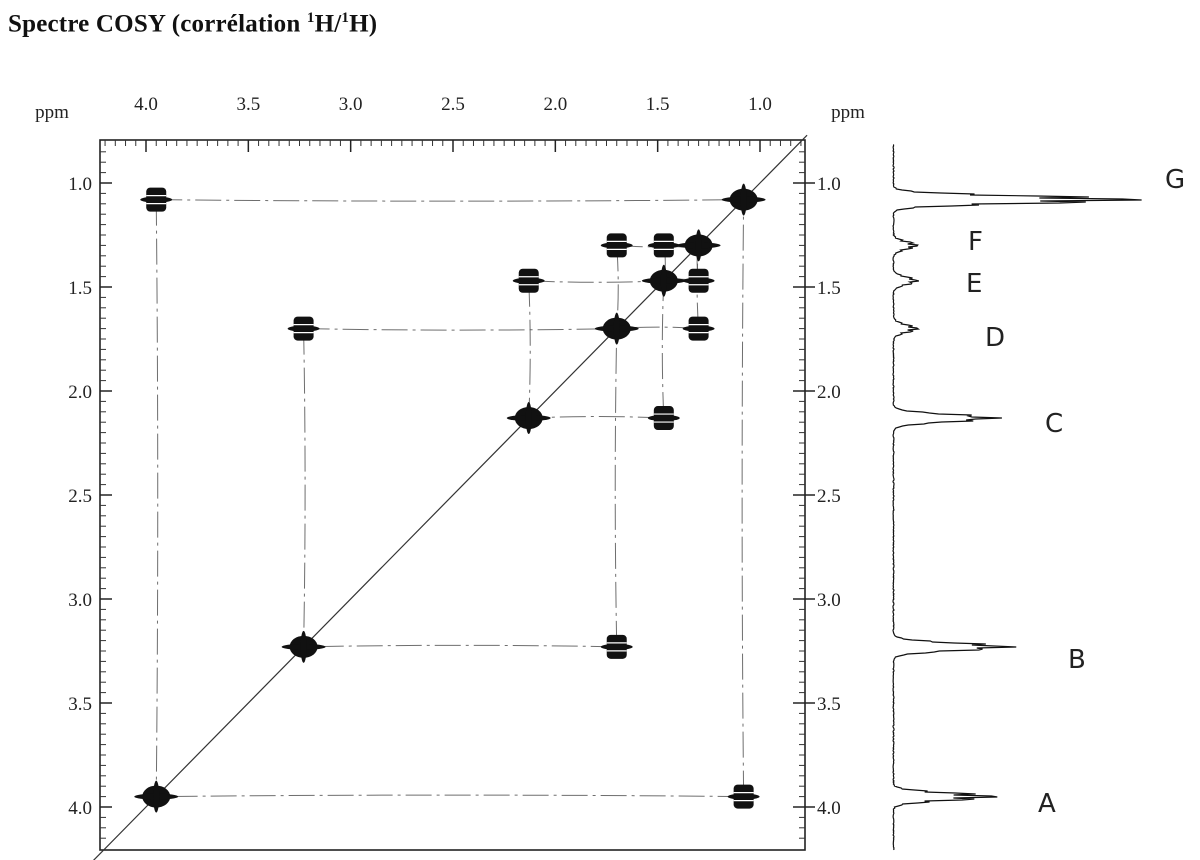  What do you see at coordinates (80, 184) in the screenshot?
I see `y-tick-label: 1.0` at bounding box center [80, 184].